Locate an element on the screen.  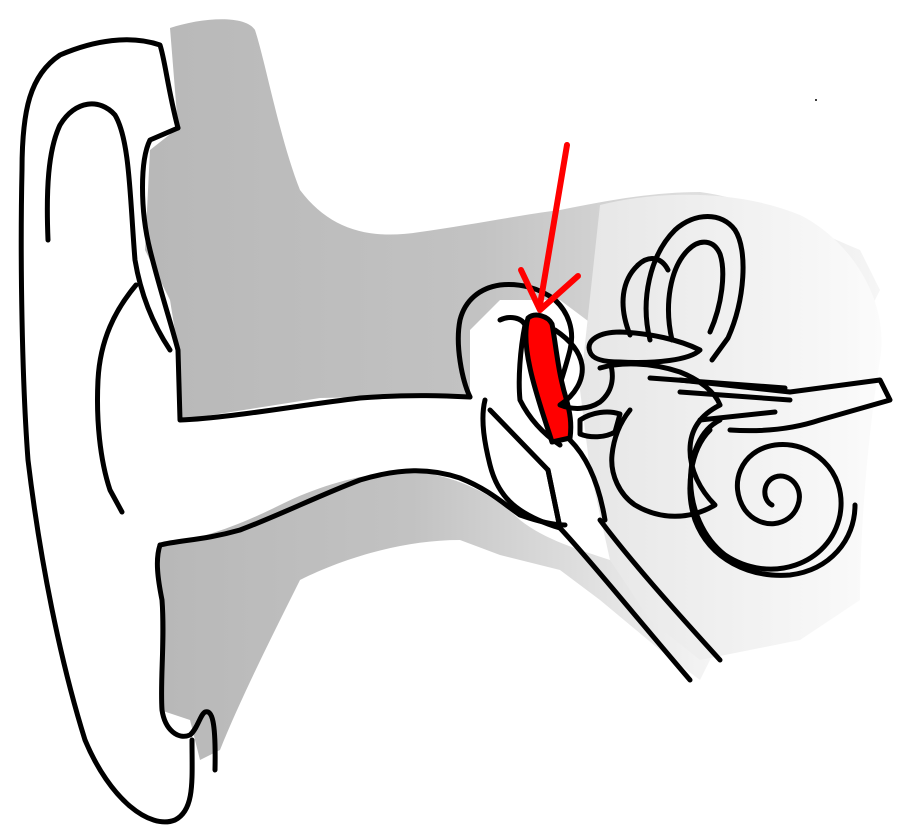
antihelix-curve is located at coordinates (117, 398).